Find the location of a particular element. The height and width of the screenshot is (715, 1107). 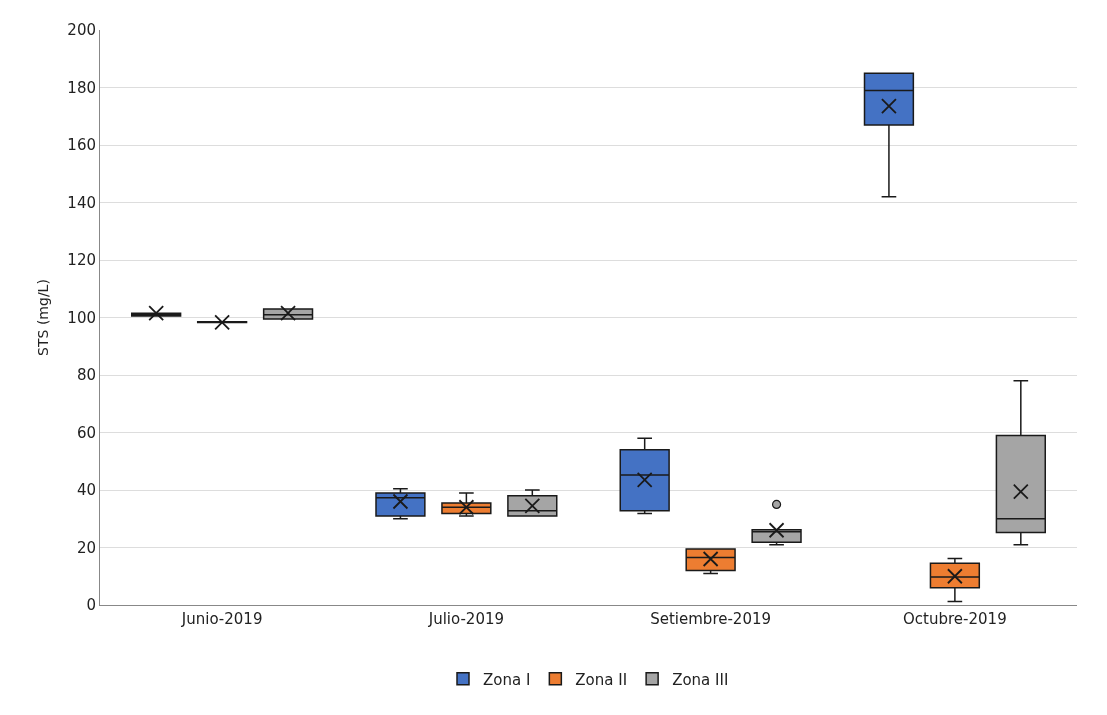

legend-label: Zona II is located at coordinates (601, 679).